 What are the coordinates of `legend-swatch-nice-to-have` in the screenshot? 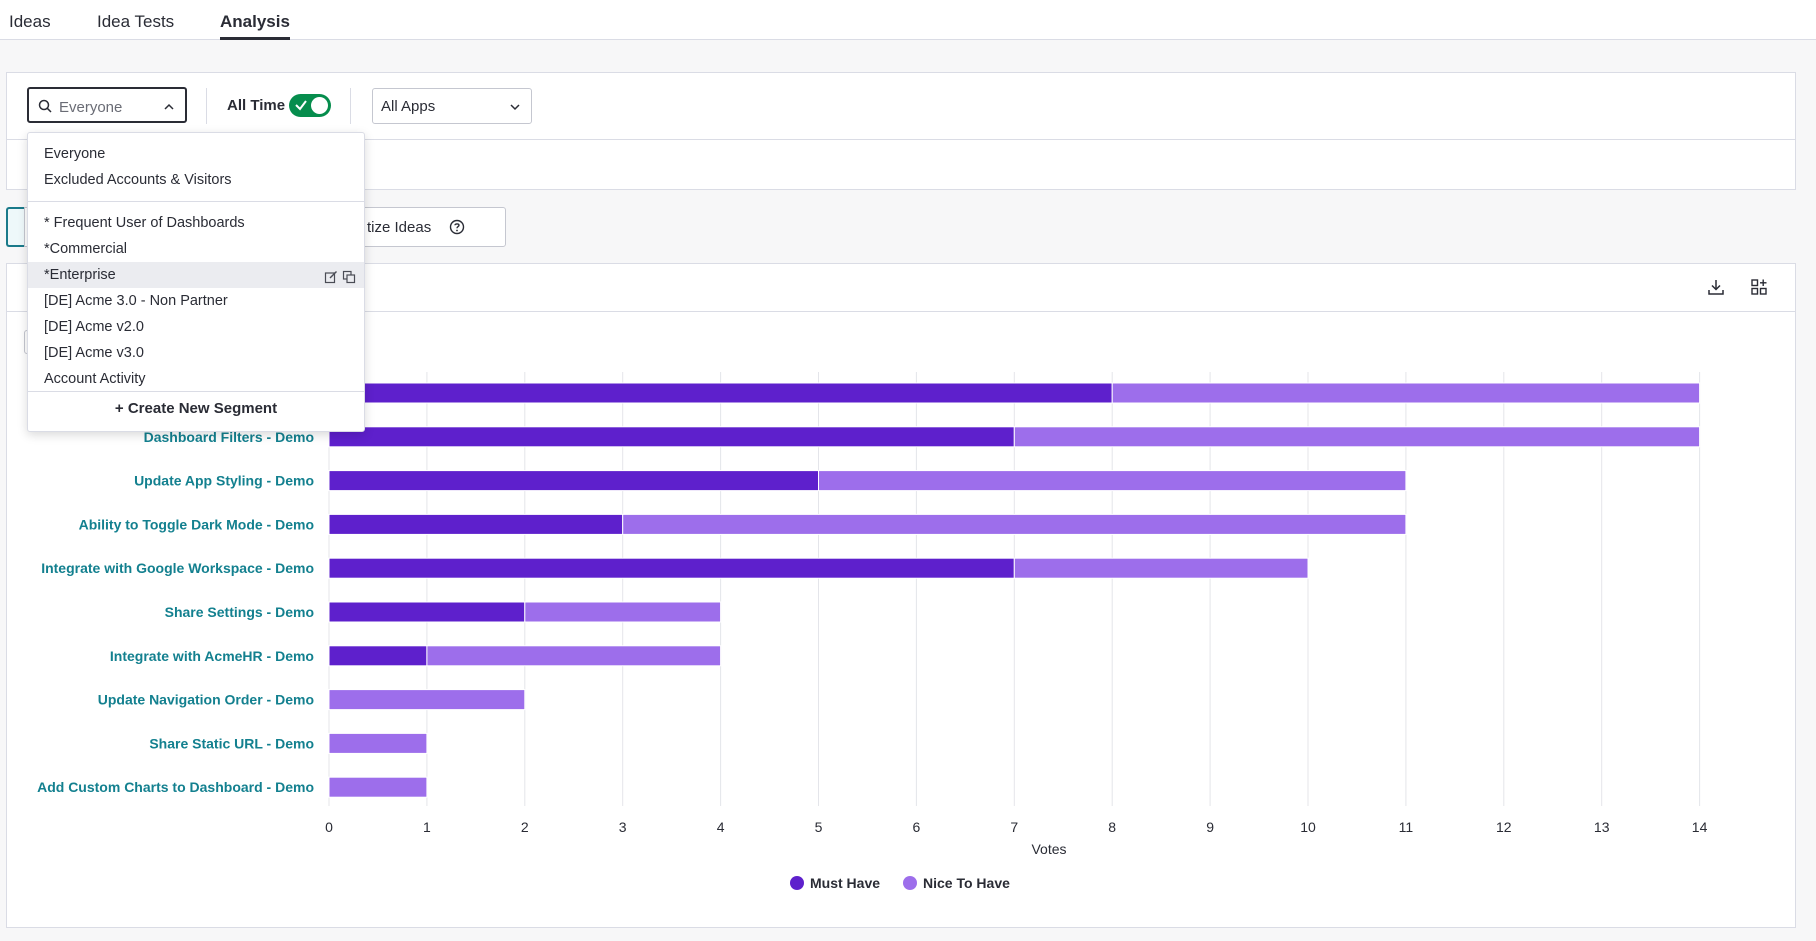 It's located at (910, 883).